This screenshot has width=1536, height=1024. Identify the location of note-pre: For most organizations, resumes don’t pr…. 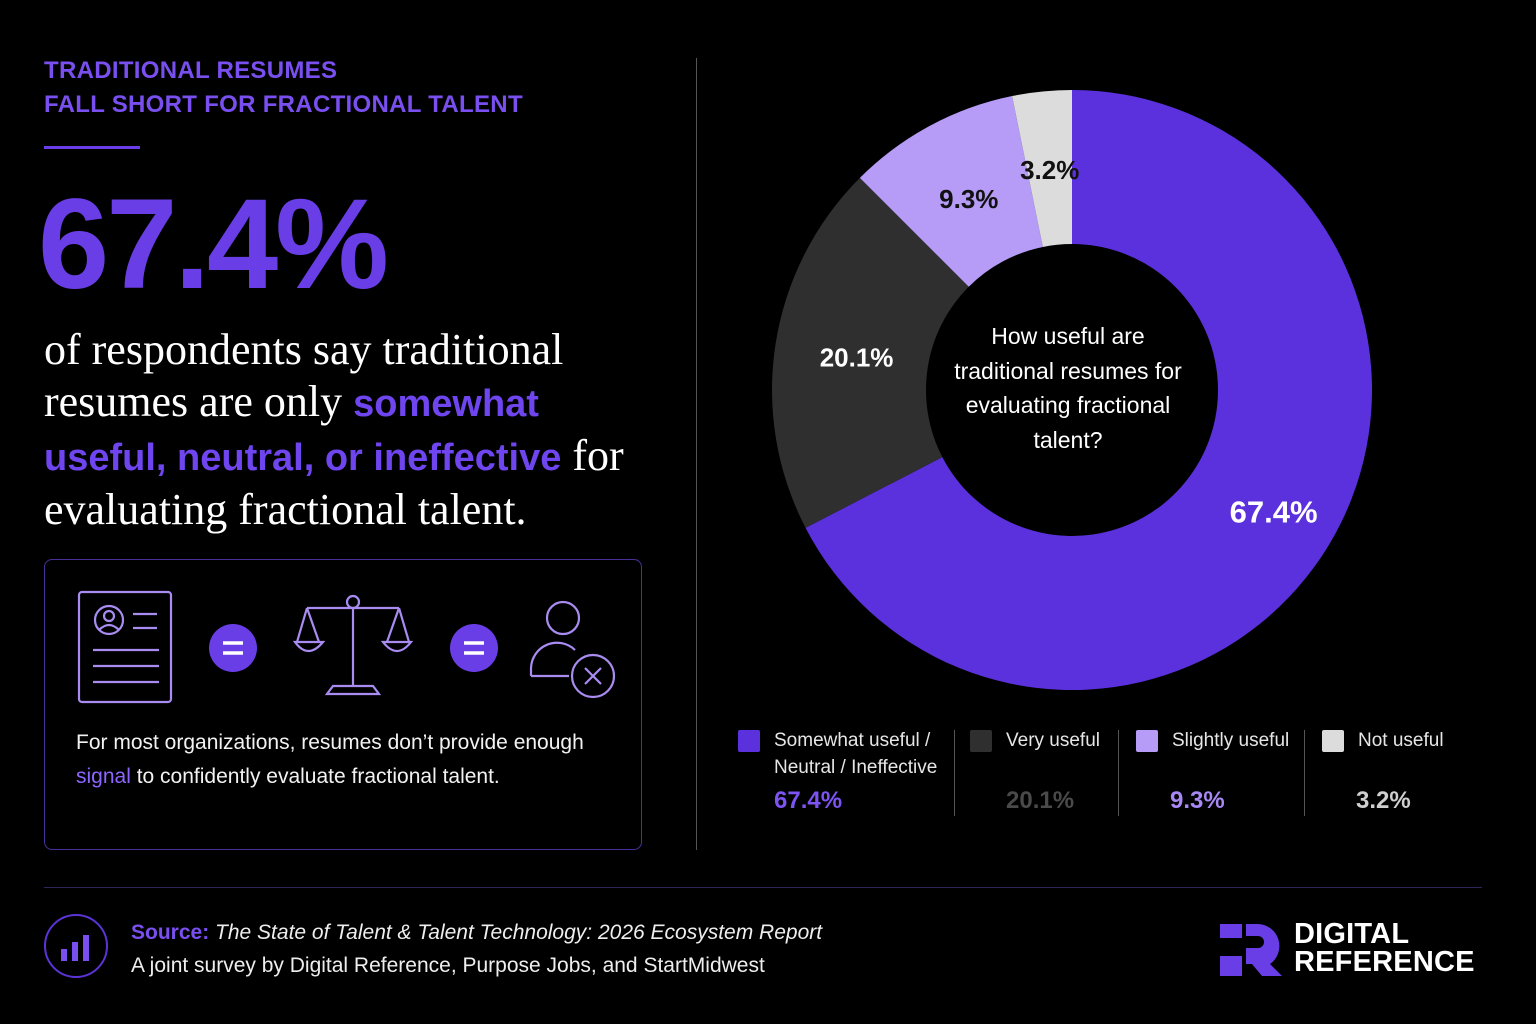
(330, 742).